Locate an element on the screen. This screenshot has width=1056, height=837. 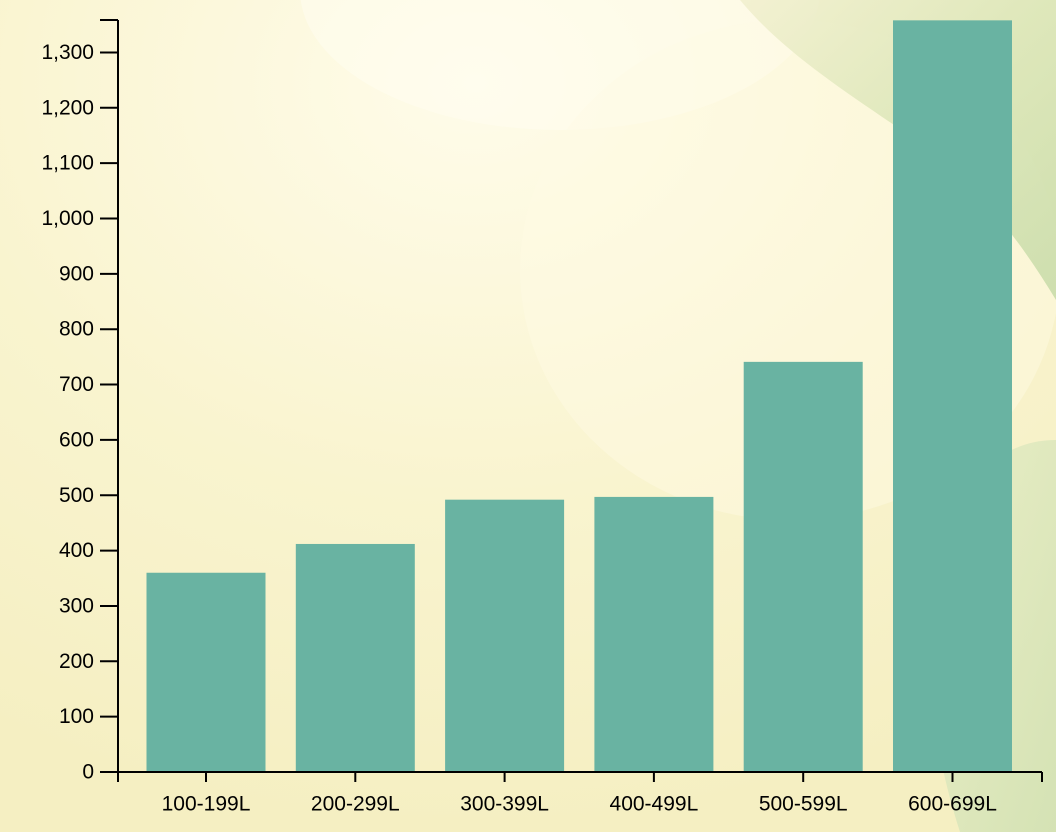
bar-500-599L is located at coordinates (803, 566).